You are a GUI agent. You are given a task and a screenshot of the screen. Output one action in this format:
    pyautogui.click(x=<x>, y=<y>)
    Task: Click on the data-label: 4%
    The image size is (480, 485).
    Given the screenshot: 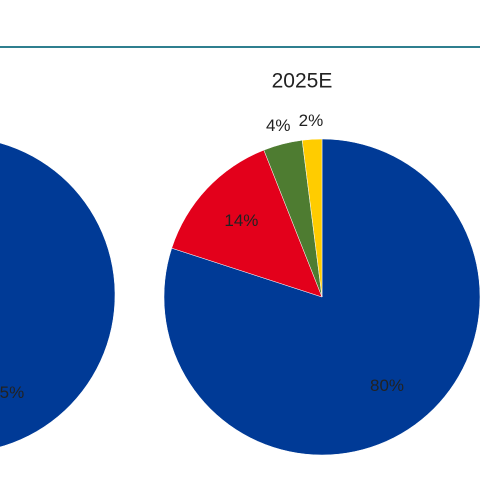 What is the action you would take?
    pyautogui.click(x=278, y=125)
    